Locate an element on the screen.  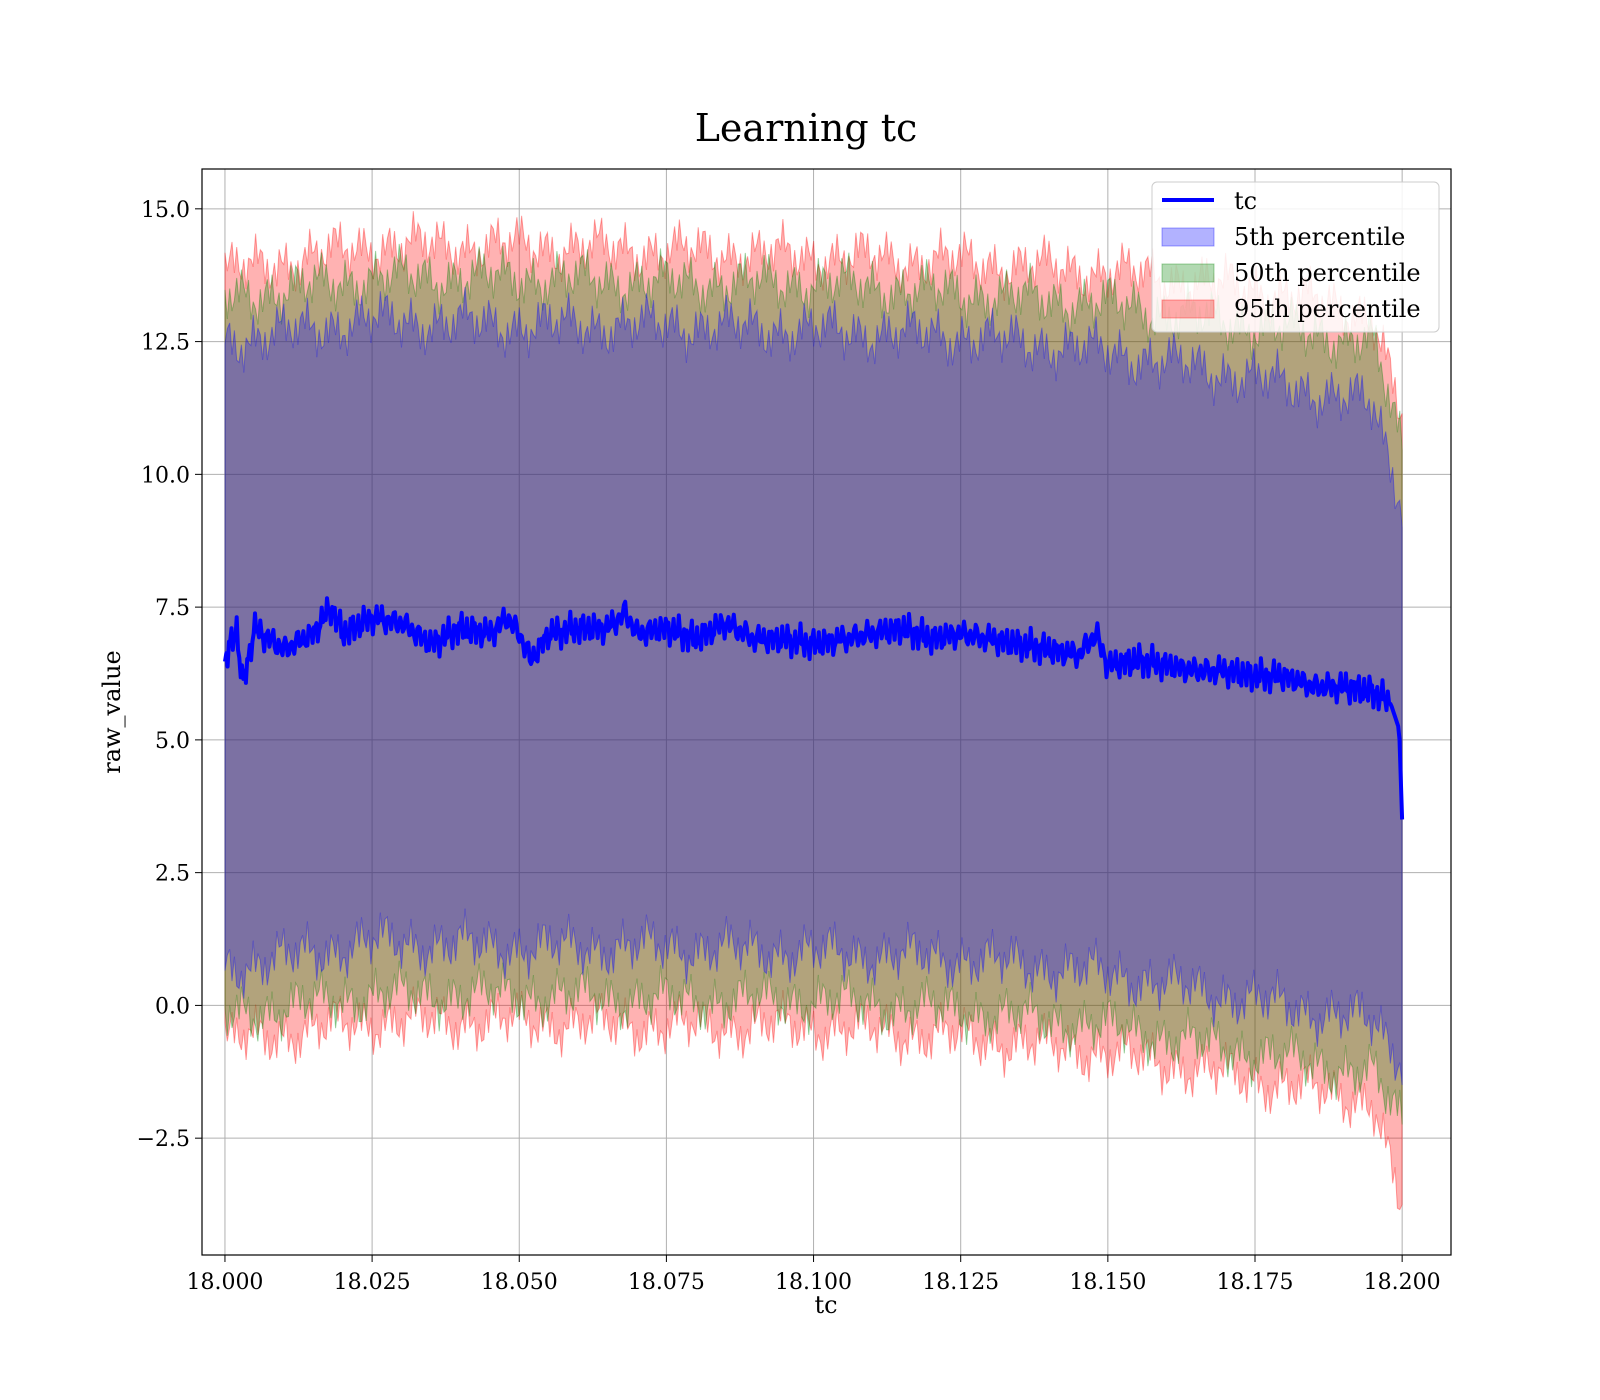
y-tick-label: 5.0 is located at coordinates (172, 741).